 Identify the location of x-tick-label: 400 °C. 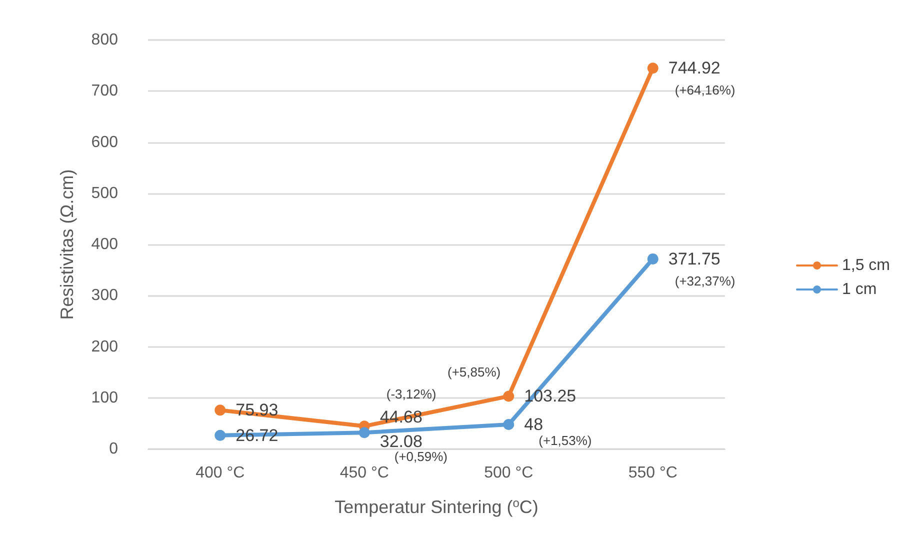
(220, 473).